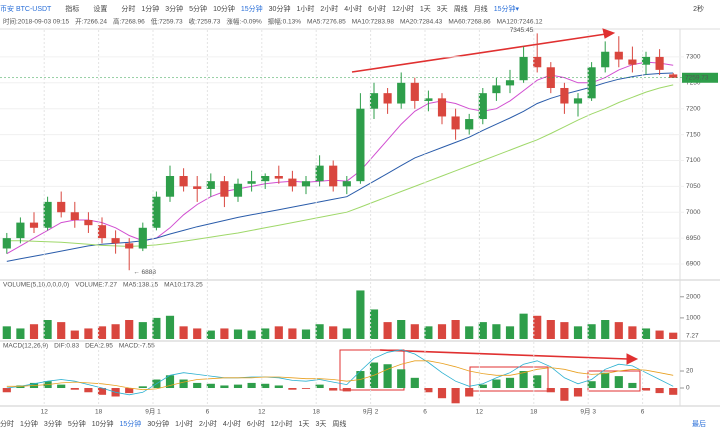  I want to click on y-tick-label: 6900, so click(693, 264).